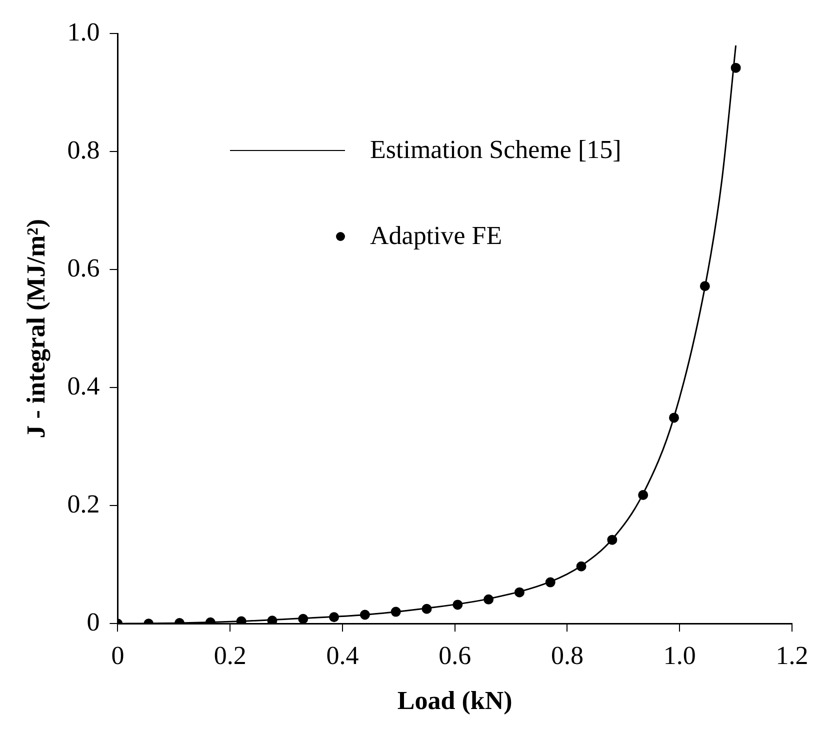 The image size is (830, 735). What do you see at coordinates (83, 31) in the screenshot?
I see `y-tick-label: 1.0` at bounding box center [83, 31].